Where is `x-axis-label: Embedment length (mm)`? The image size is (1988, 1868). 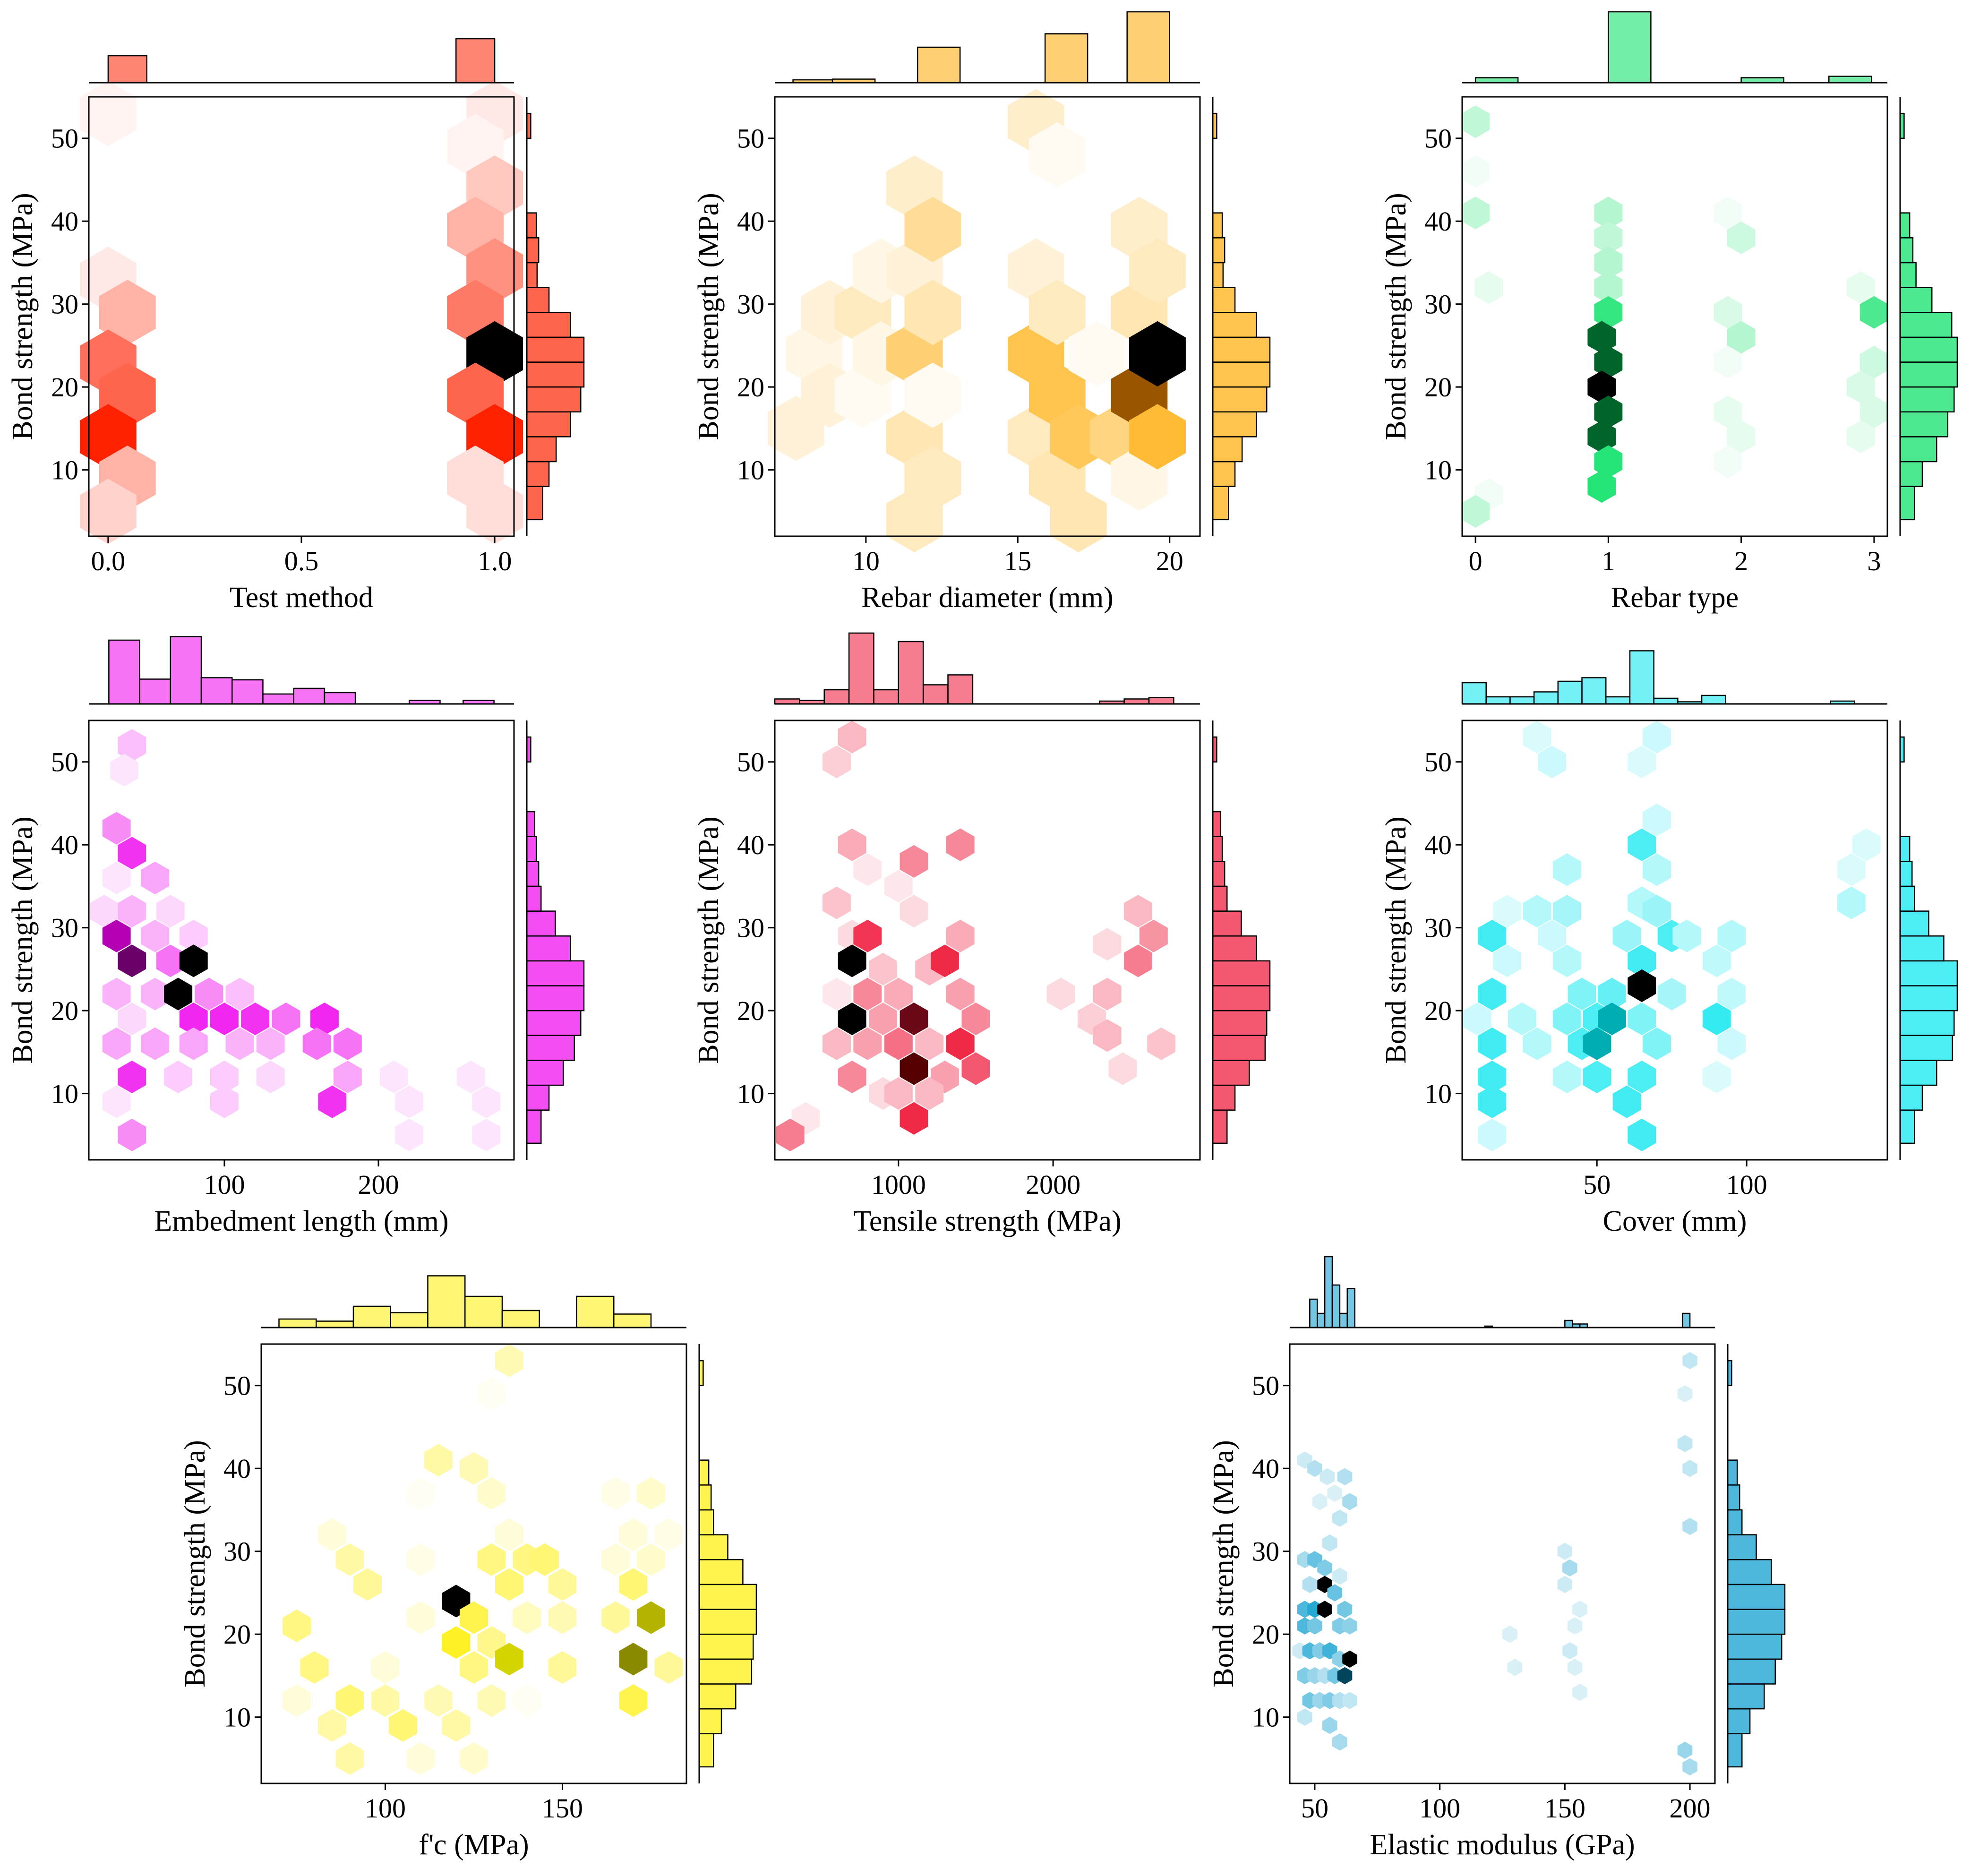
x-axis-label: Embedment length (mm) is located at coordinates (301, 1221).